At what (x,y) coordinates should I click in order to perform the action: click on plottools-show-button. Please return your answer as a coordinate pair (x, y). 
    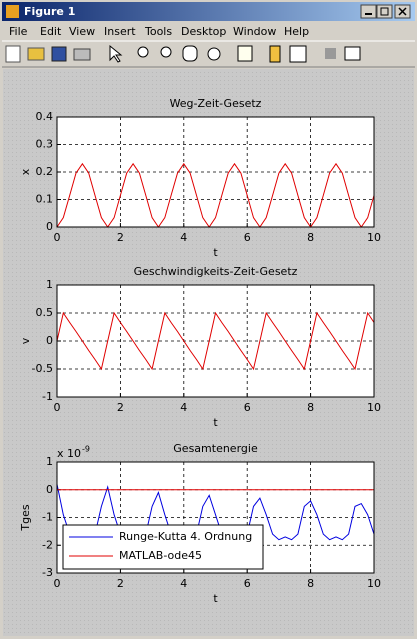
    Looking at the image, I should click on (352, 53).